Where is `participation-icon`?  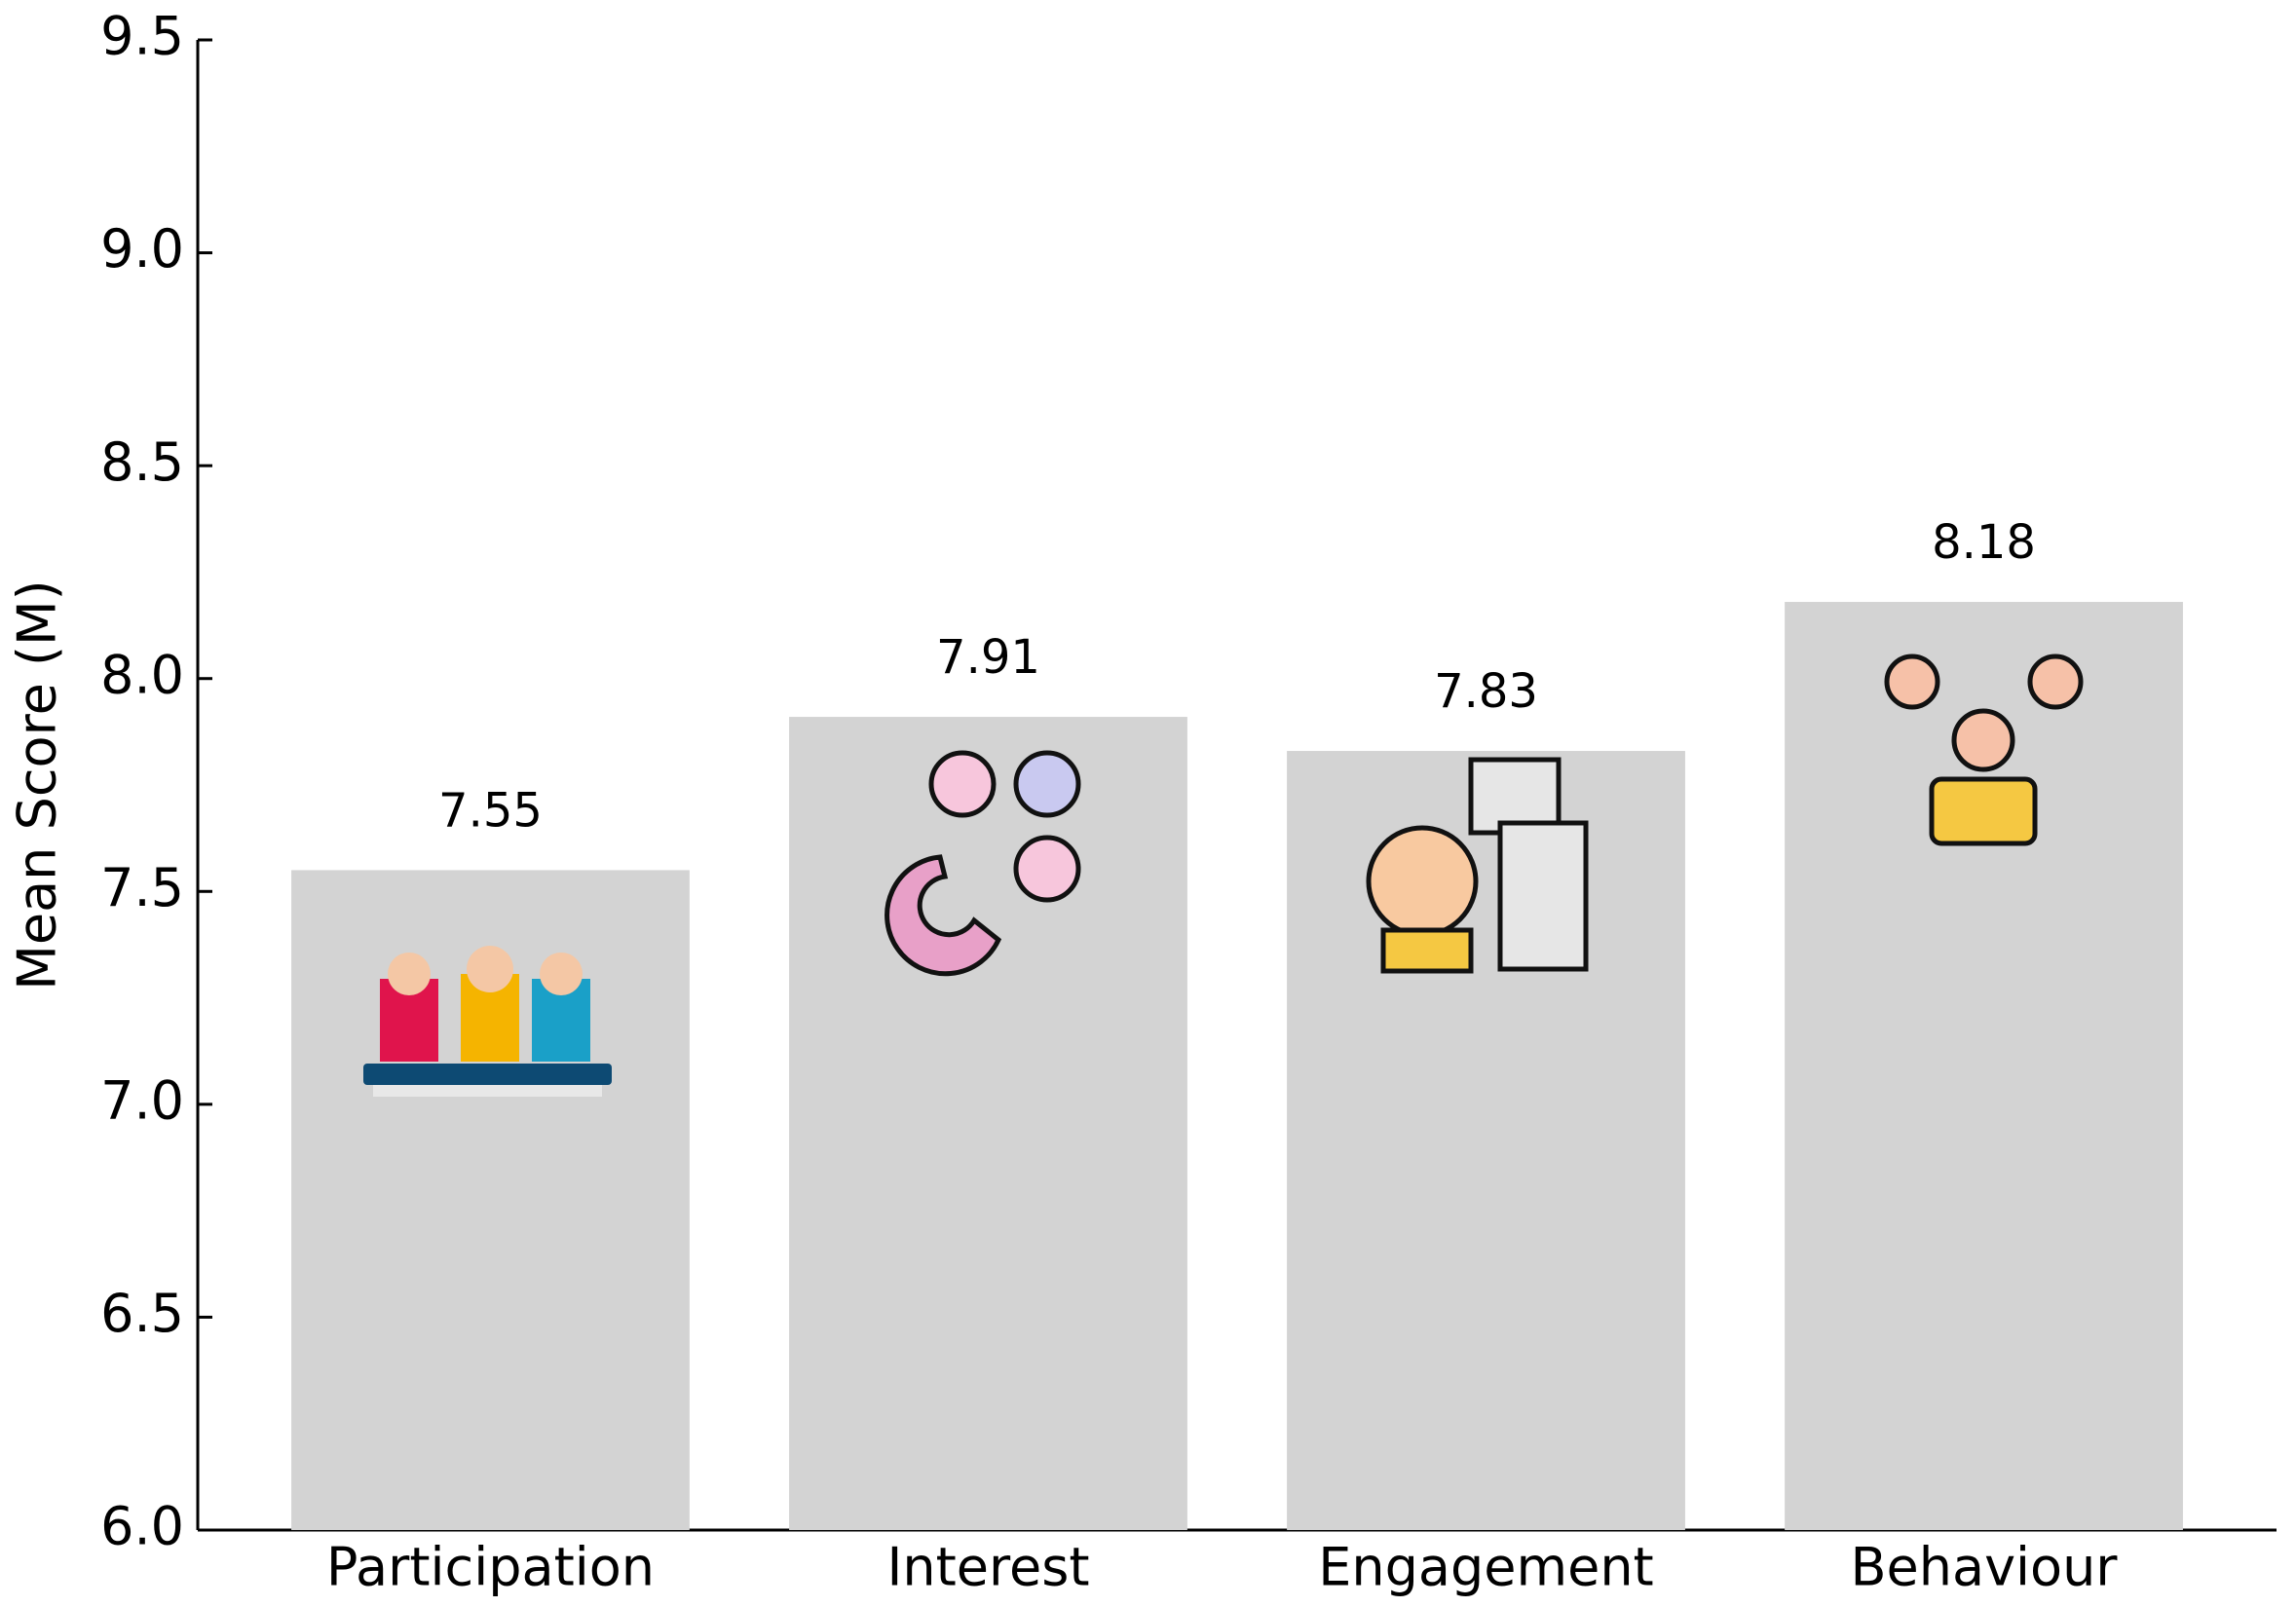
participation-icon is located at coordinates (487, 1022).